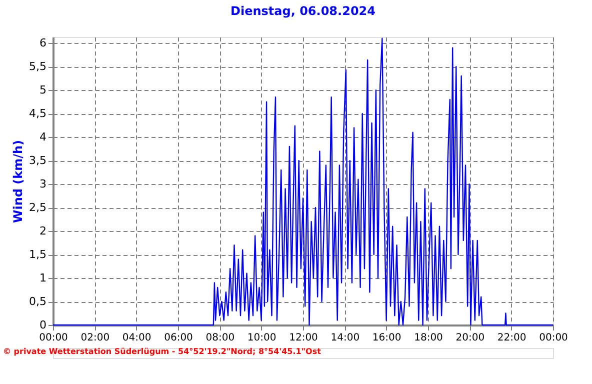 Image resolution: width=592 pixels, height=384 pixels. Describe the element at coordinates (37, 301) in the screenshot. I see `y-tick-label: 0,5` at that location.